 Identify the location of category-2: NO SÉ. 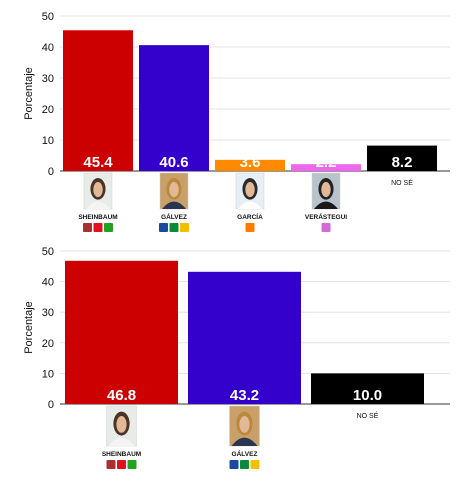
(368, 415).